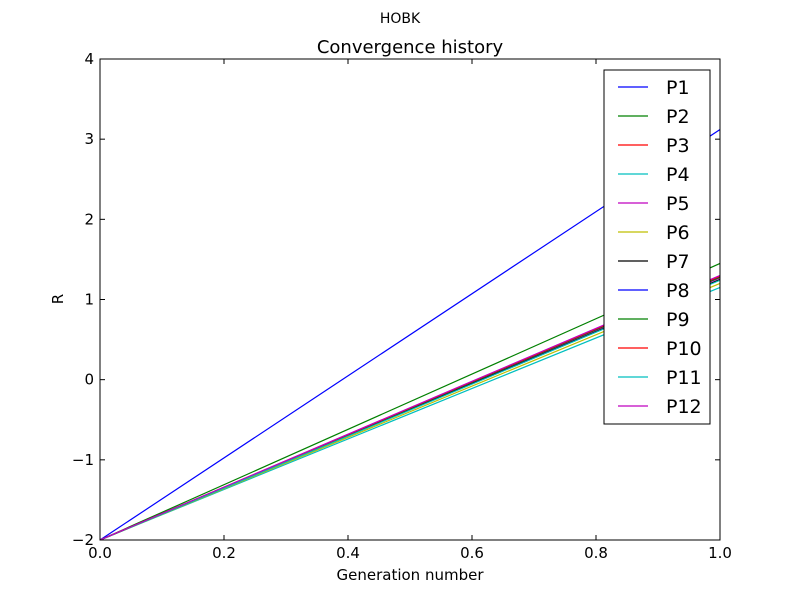 The image size is (800, 600). Describe the element at coordinates (89, 300) in the screenshot. I see `y-tick-label: 1` at that location.